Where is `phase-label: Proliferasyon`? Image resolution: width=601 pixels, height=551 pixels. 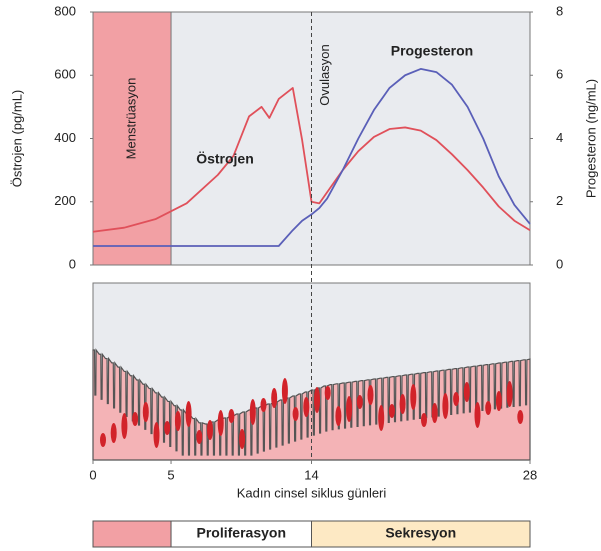
phase-label: Proliferasyon is located at coordinates (241, 533).